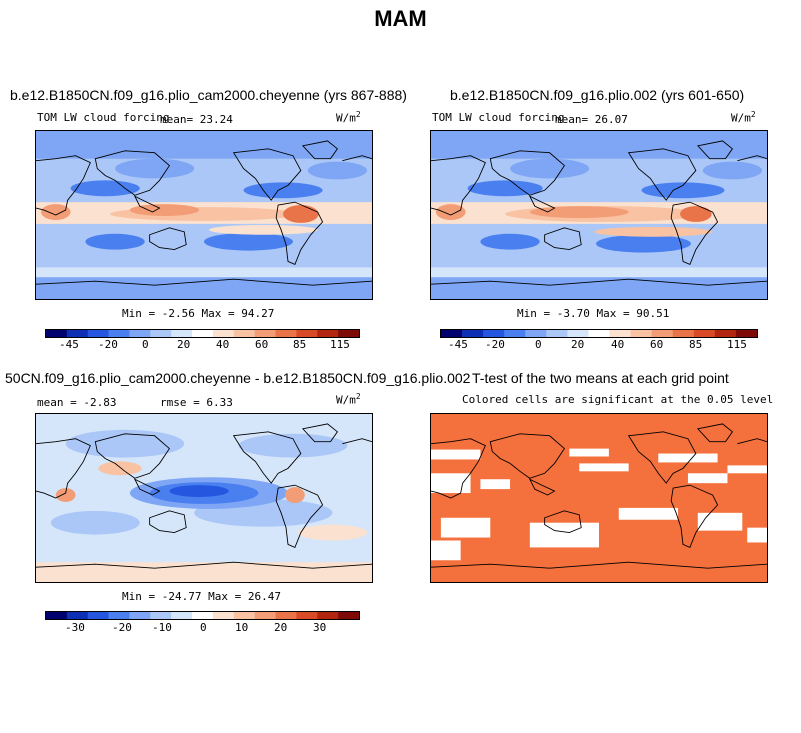  Describe the element at coordinates (120, 468) in the screenshot. I see `panel3-asia-positive` at that location.